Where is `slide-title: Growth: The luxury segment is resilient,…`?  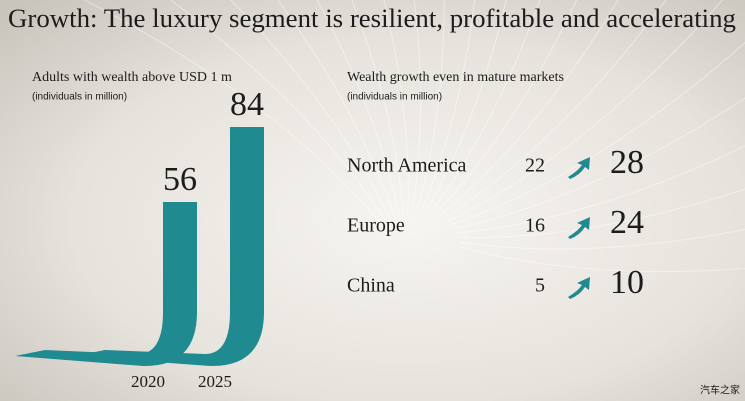 slide-title: Growth: The luxury segment is resilient,… is located at coordinates (372, 18).